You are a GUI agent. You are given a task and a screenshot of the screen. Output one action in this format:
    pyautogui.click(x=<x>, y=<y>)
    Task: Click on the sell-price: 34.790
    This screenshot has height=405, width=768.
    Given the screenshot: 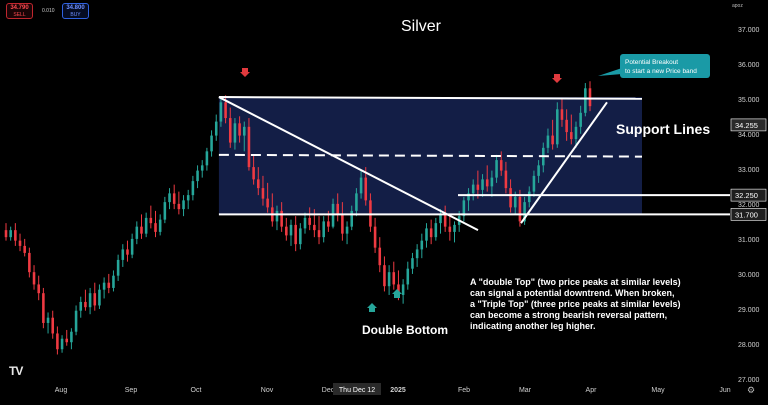 What is the action you would take?
    pyautogui.click(x=19, y=8)
    